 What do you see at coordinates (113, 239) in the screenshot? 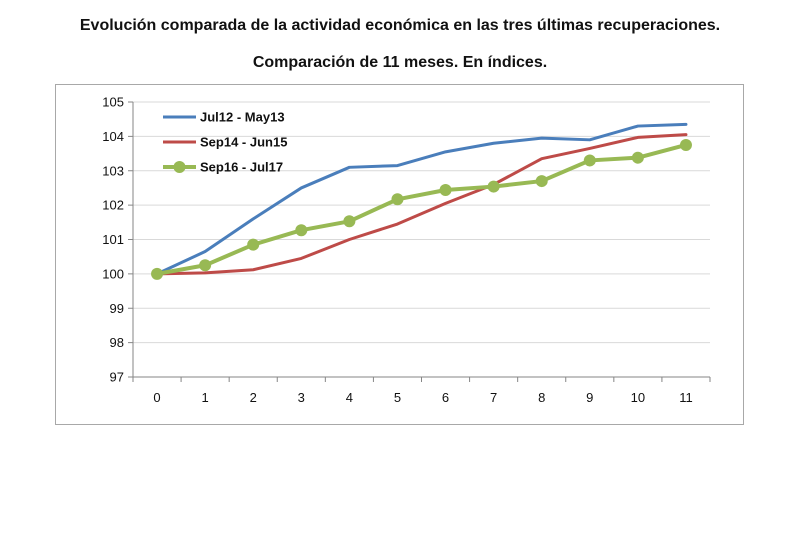
I see `y-tick-label: 101` at bounding box center [113, 239].